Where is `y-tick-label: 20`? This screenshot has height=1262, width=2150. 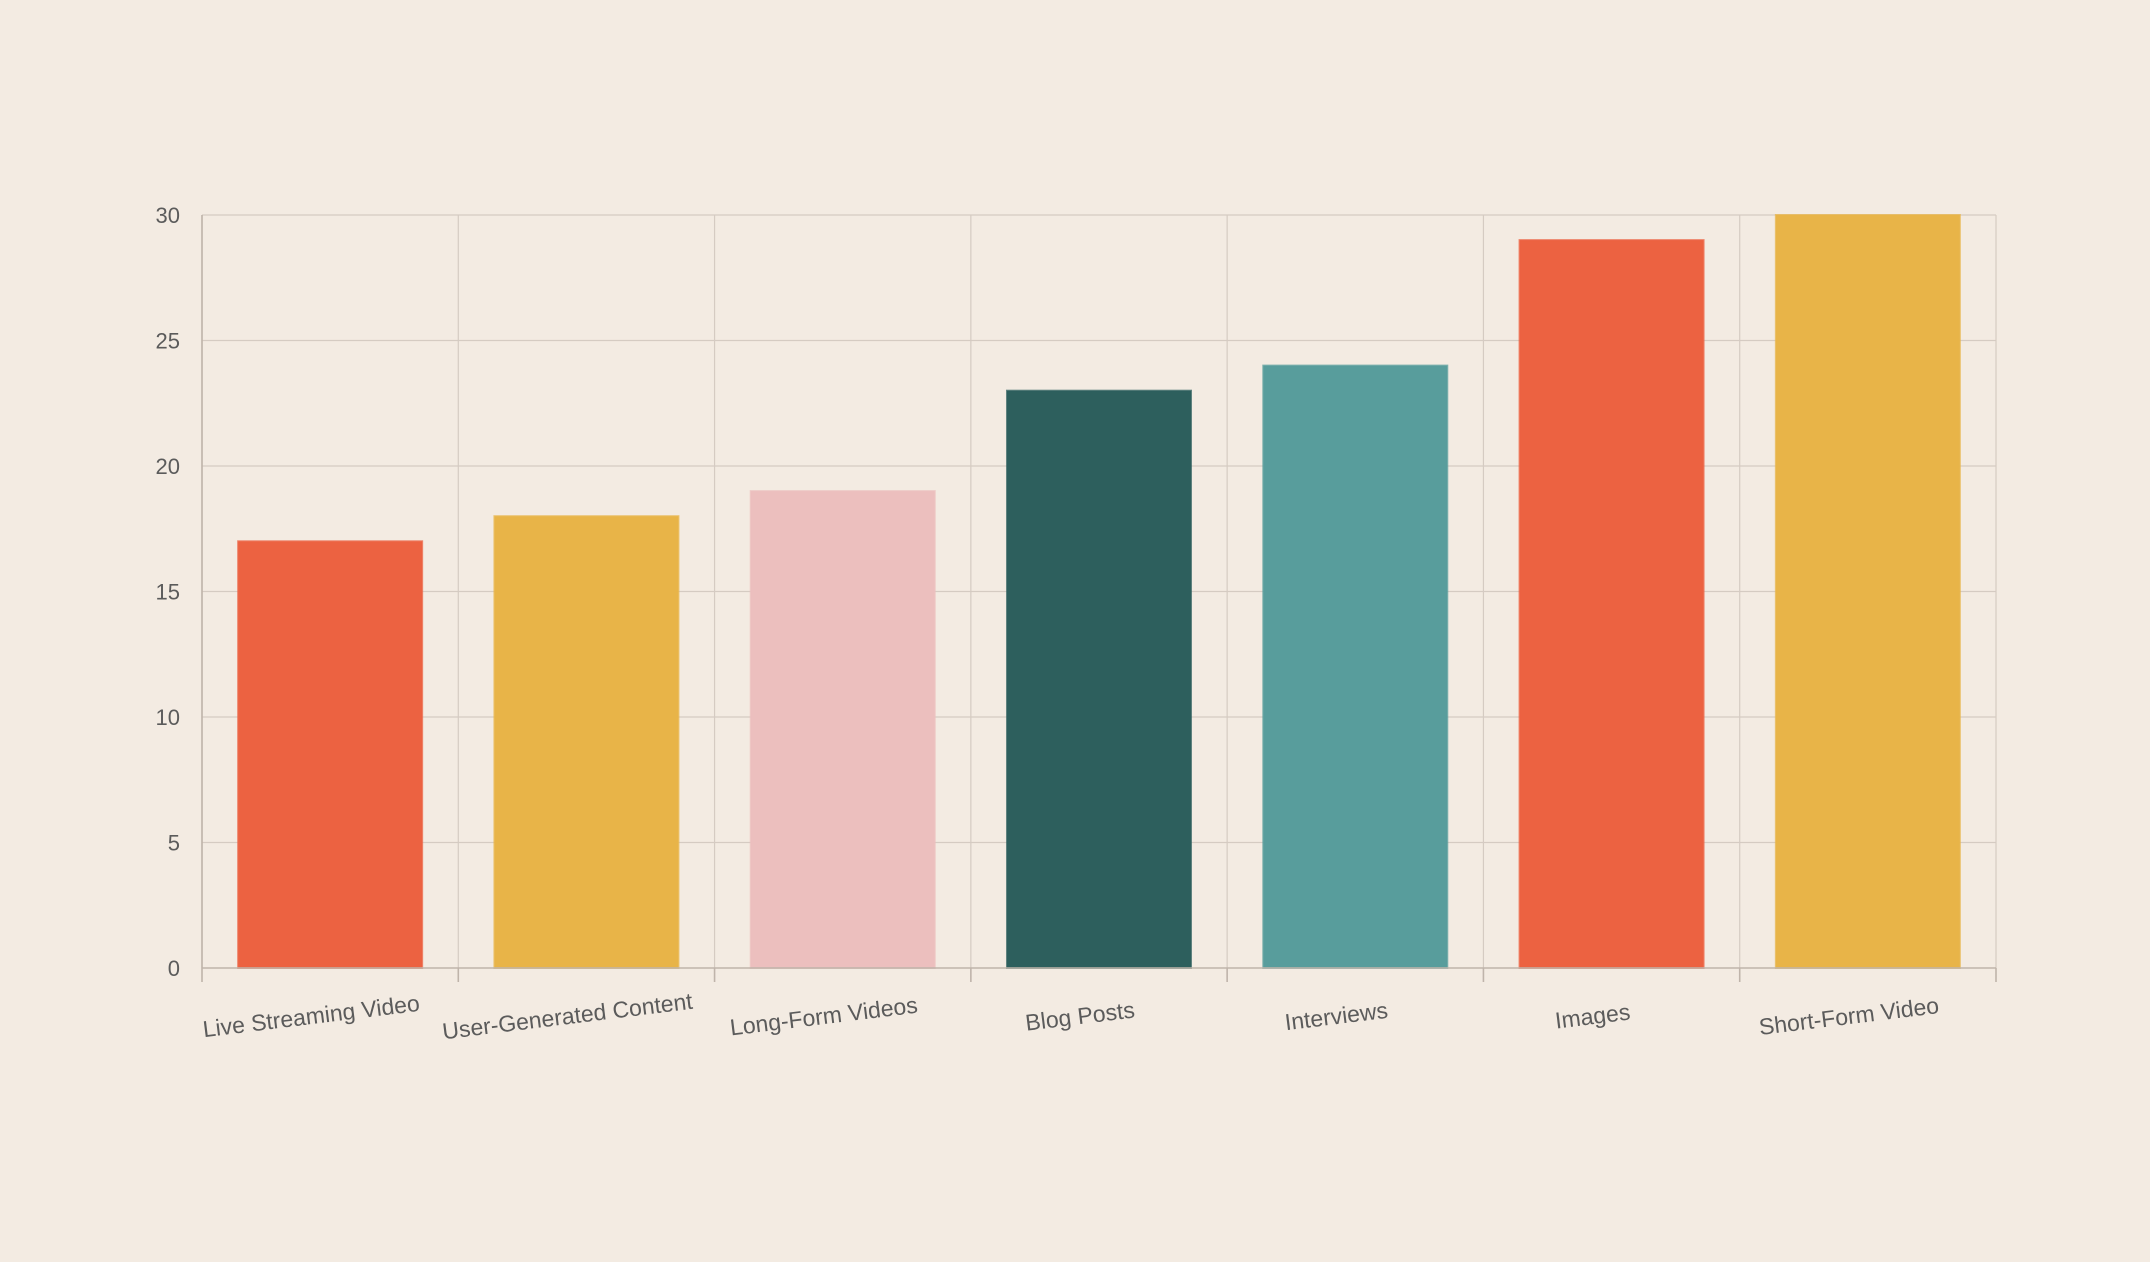 y-tick-label: 20 is located at coordinates (168, 466).